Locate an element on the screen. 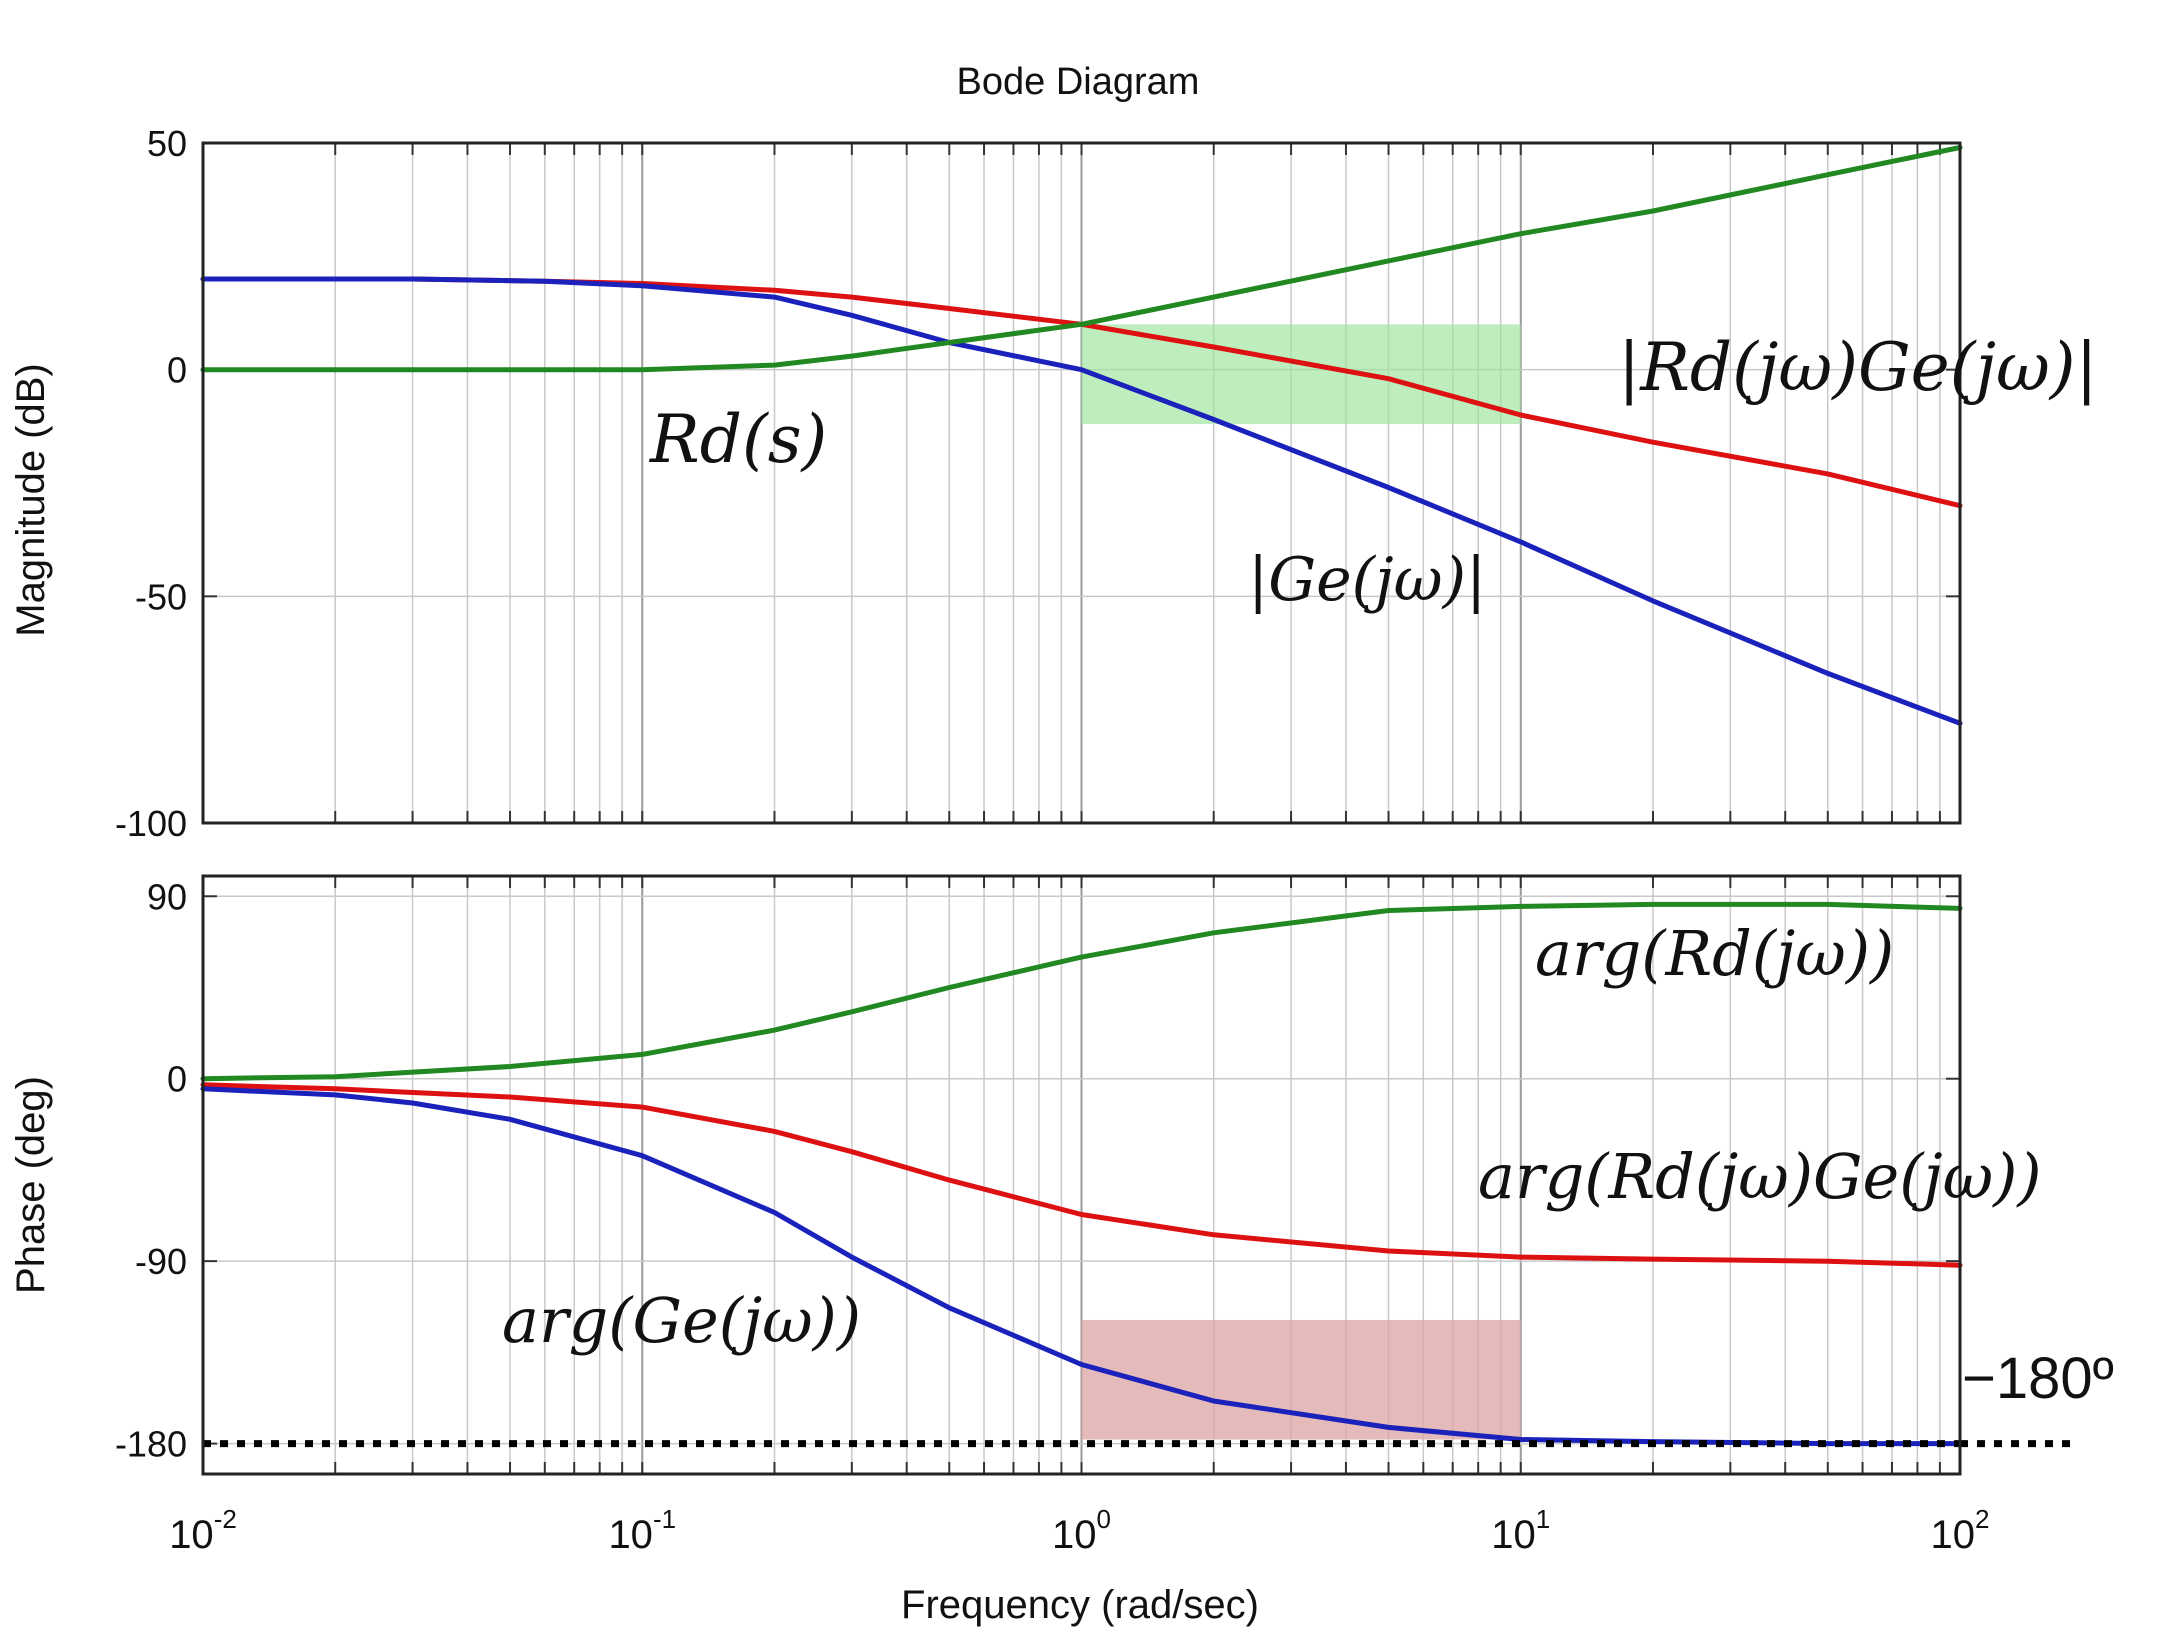 This screenshot has width=2168, height=1648. annotation-arg-rd-ge: arg(Rd(jω)Ge(jω)) is located at coordinates (1760, 1176).